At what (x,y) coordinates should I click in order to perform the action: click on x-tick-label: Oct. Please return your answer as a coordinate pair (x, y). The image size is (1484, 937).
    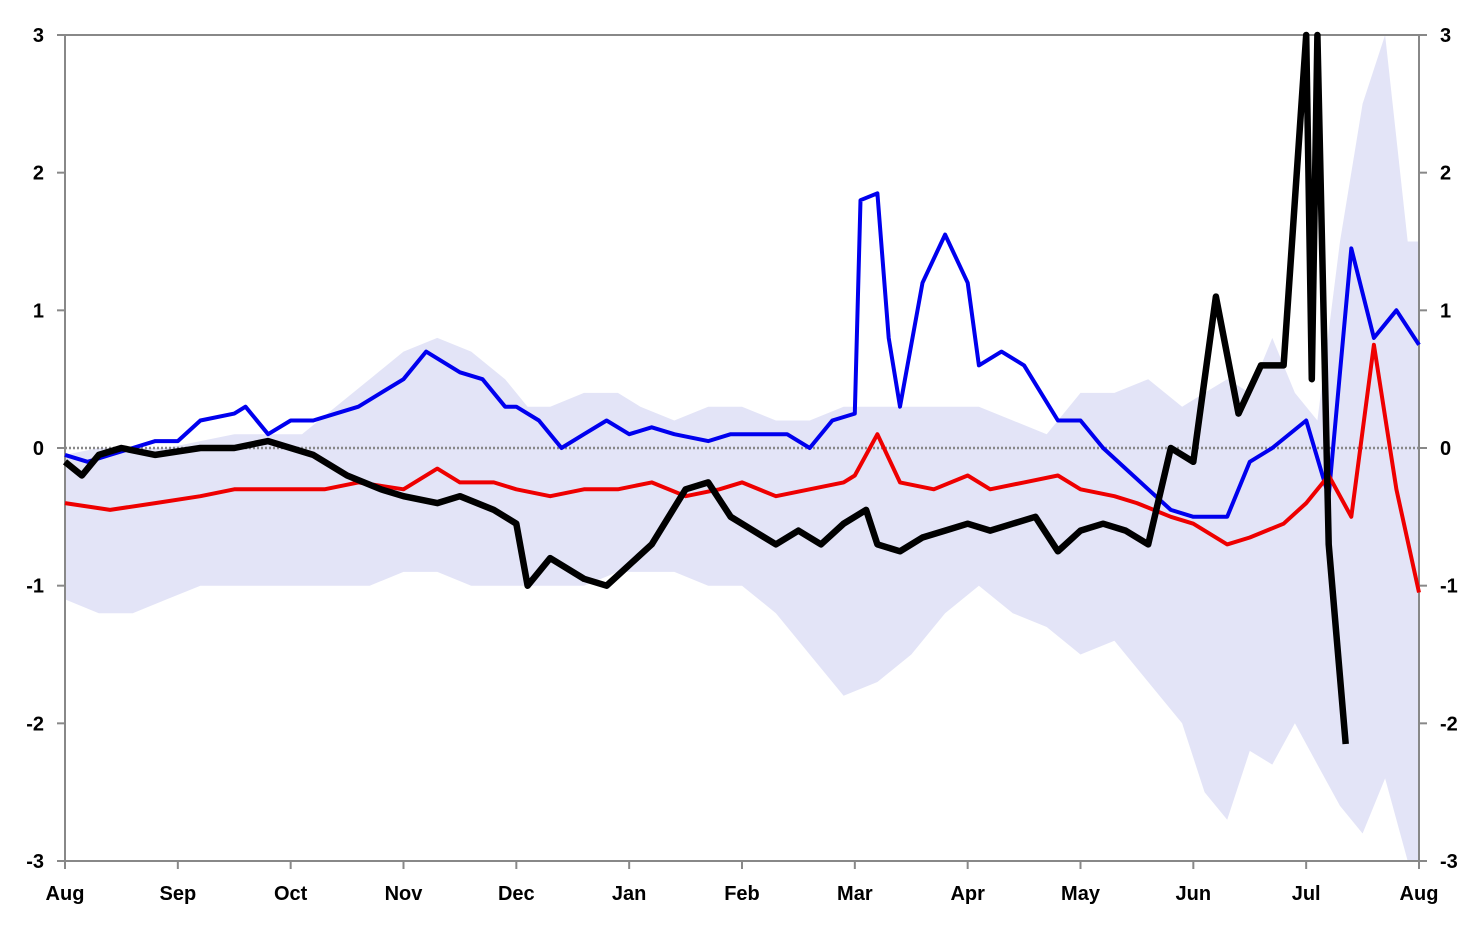
    Looking at the image, I should click on (291, 894).